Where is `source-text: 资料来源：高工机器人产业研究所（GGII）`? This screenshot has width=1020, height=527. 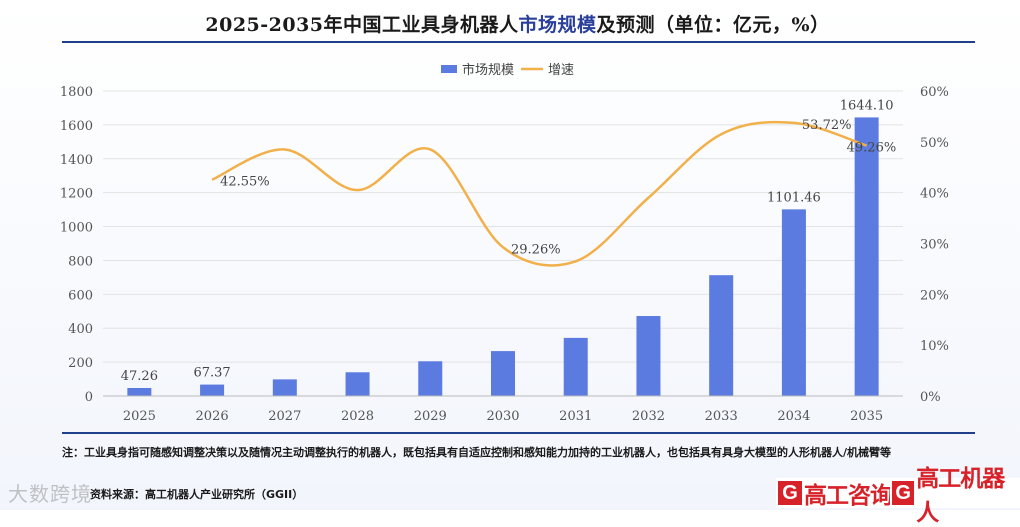 source-text: 资料来源：高工机器人产业研究所（GGII） is located at coordinates (197, 494).